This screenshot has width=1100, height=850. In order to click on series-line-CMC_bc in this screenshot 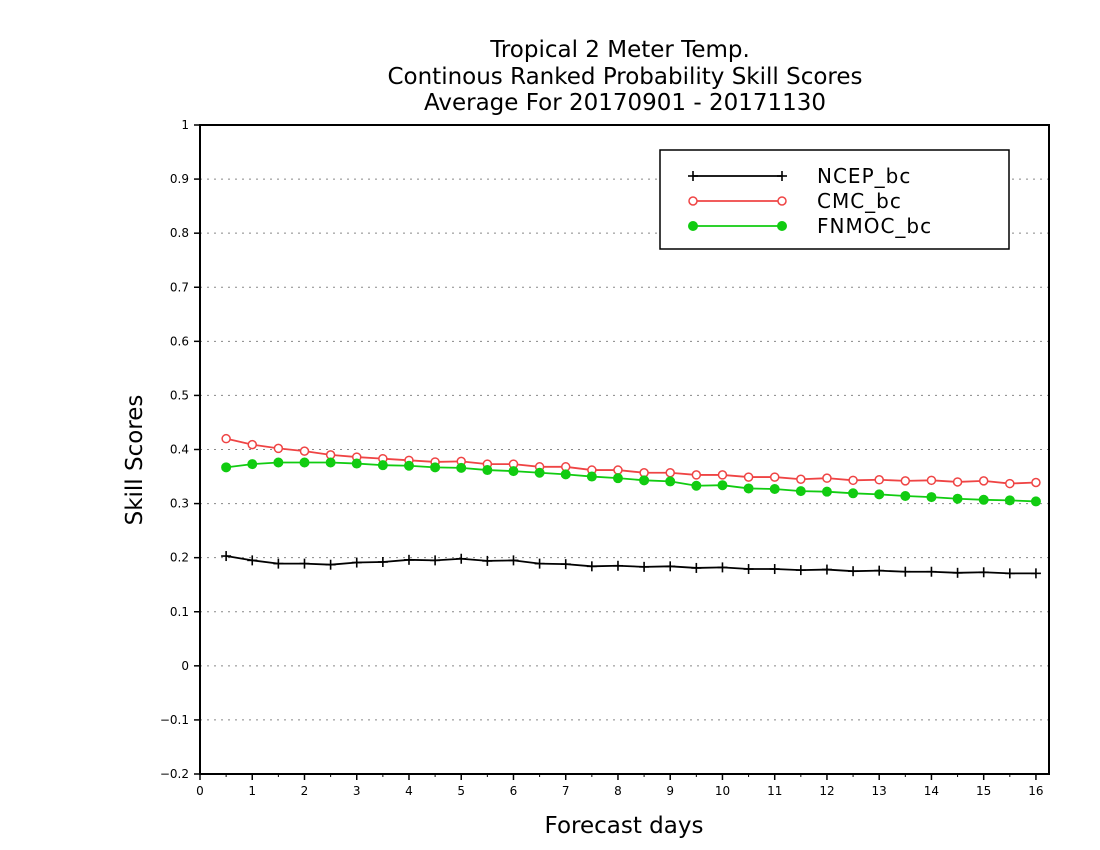, I will do `click(630, 461)`.